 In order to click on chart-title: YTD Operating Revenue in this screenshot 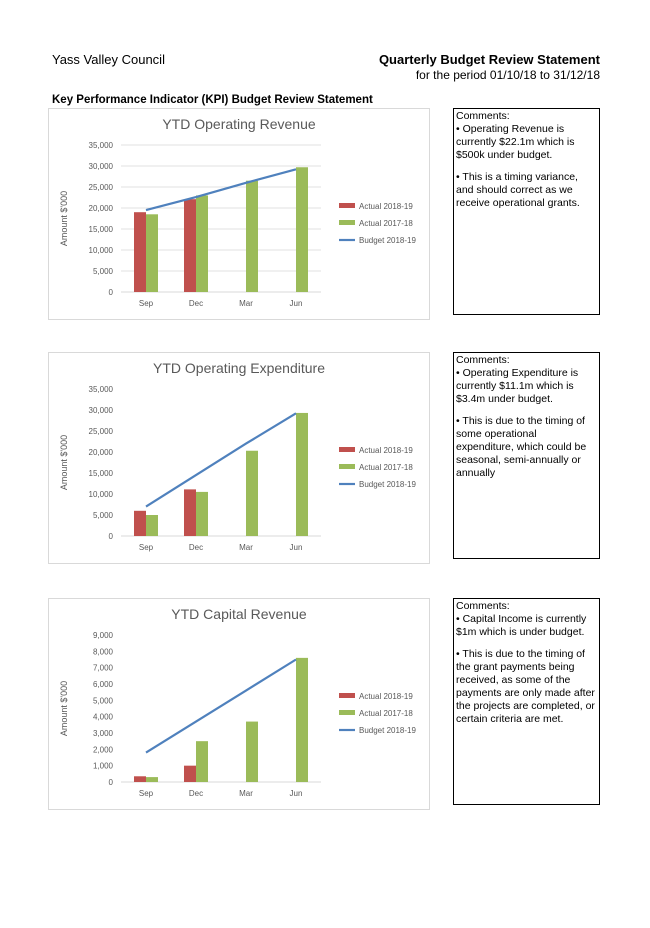, I will do `click(239, 124)`.